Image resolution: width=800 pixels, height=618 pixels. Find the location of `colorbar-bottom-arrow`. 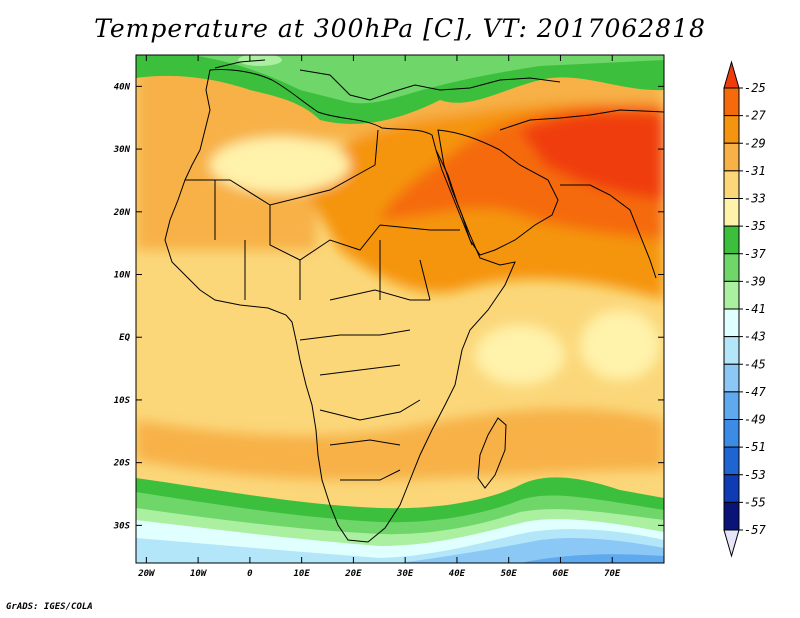

colorbar-bottom-arrow is located at coordinates (731, 543).